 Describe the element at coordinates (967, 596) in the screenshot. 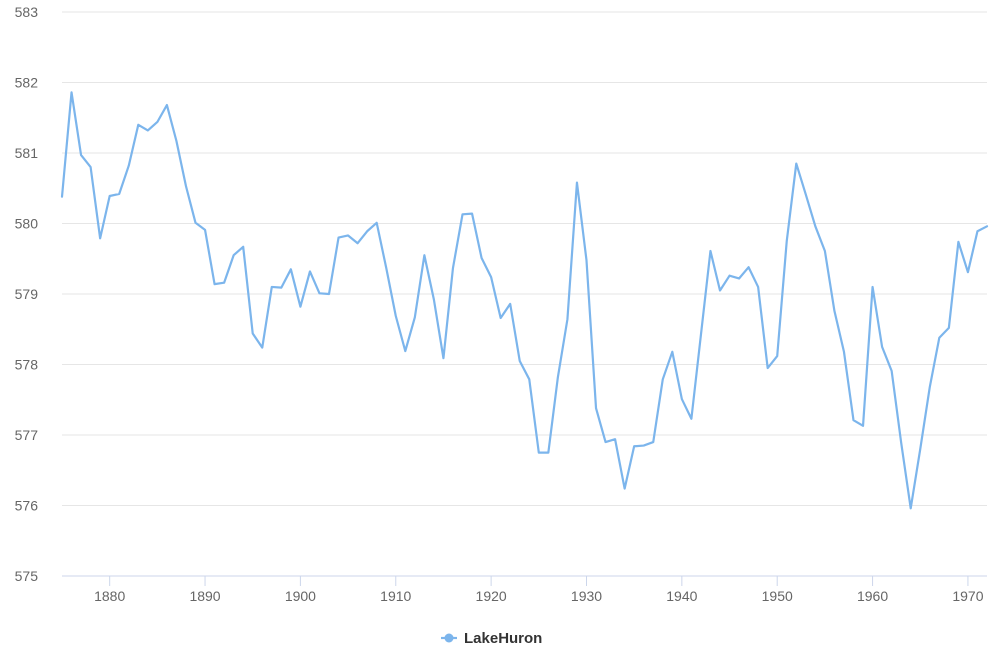

I see `x-tick-label: 1970` at that location.